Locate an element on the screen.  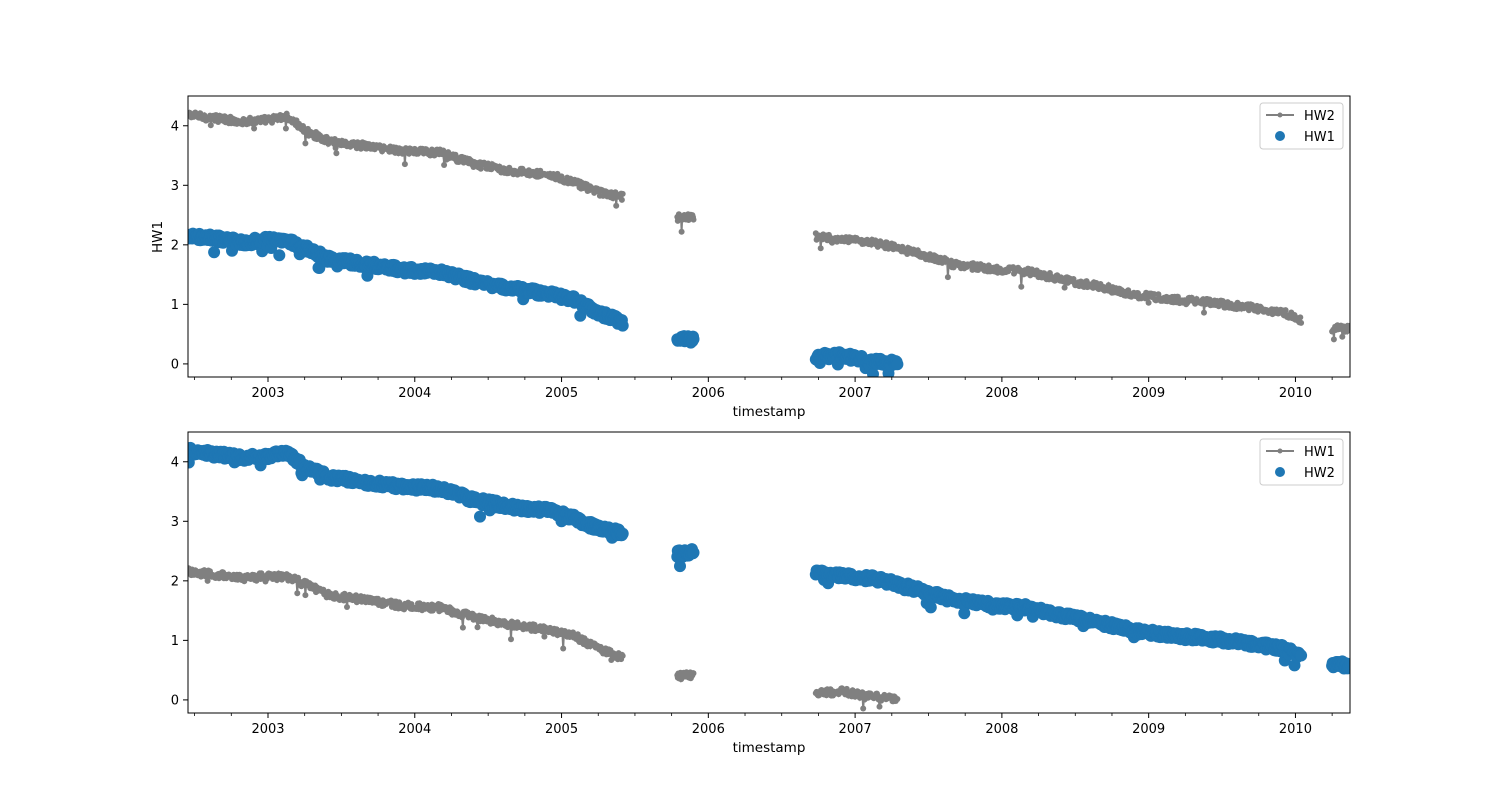
top-chart-legend-scatter-marker is located at coordinates (1280, 136).